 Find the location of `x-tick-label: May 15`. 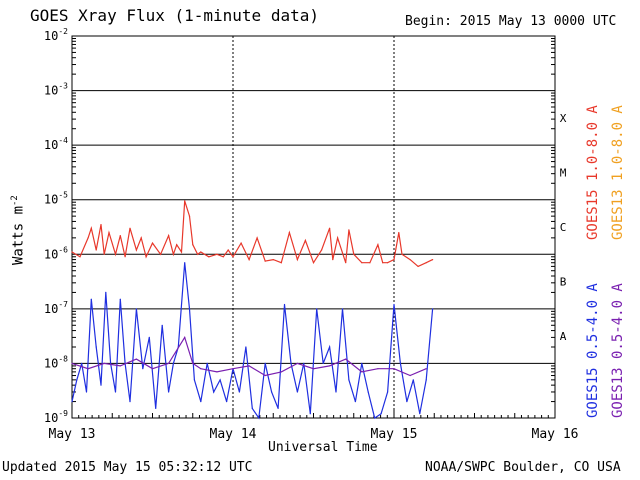

x-tick-label: May 15 is located at coordinates (394, 434).